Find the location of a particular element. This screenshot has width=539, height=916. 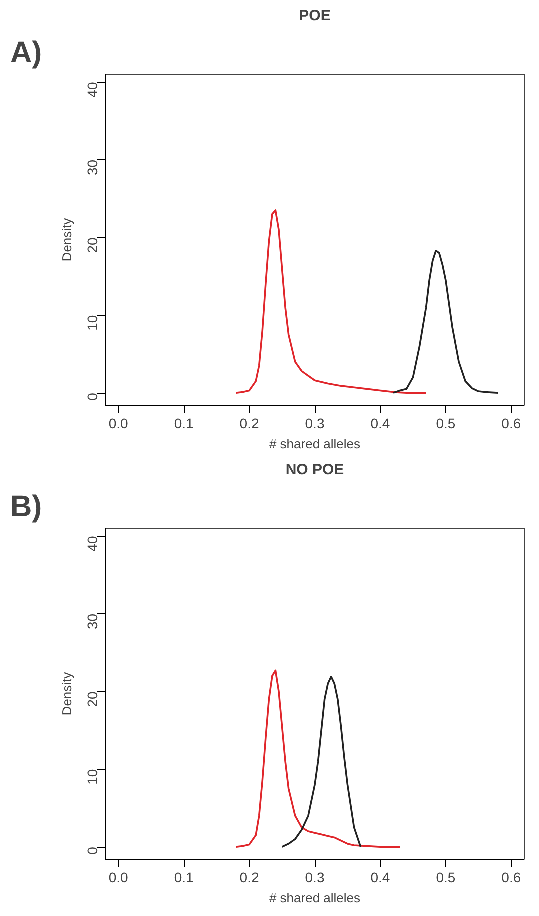

text: A) is located at coordinates (26, 53).